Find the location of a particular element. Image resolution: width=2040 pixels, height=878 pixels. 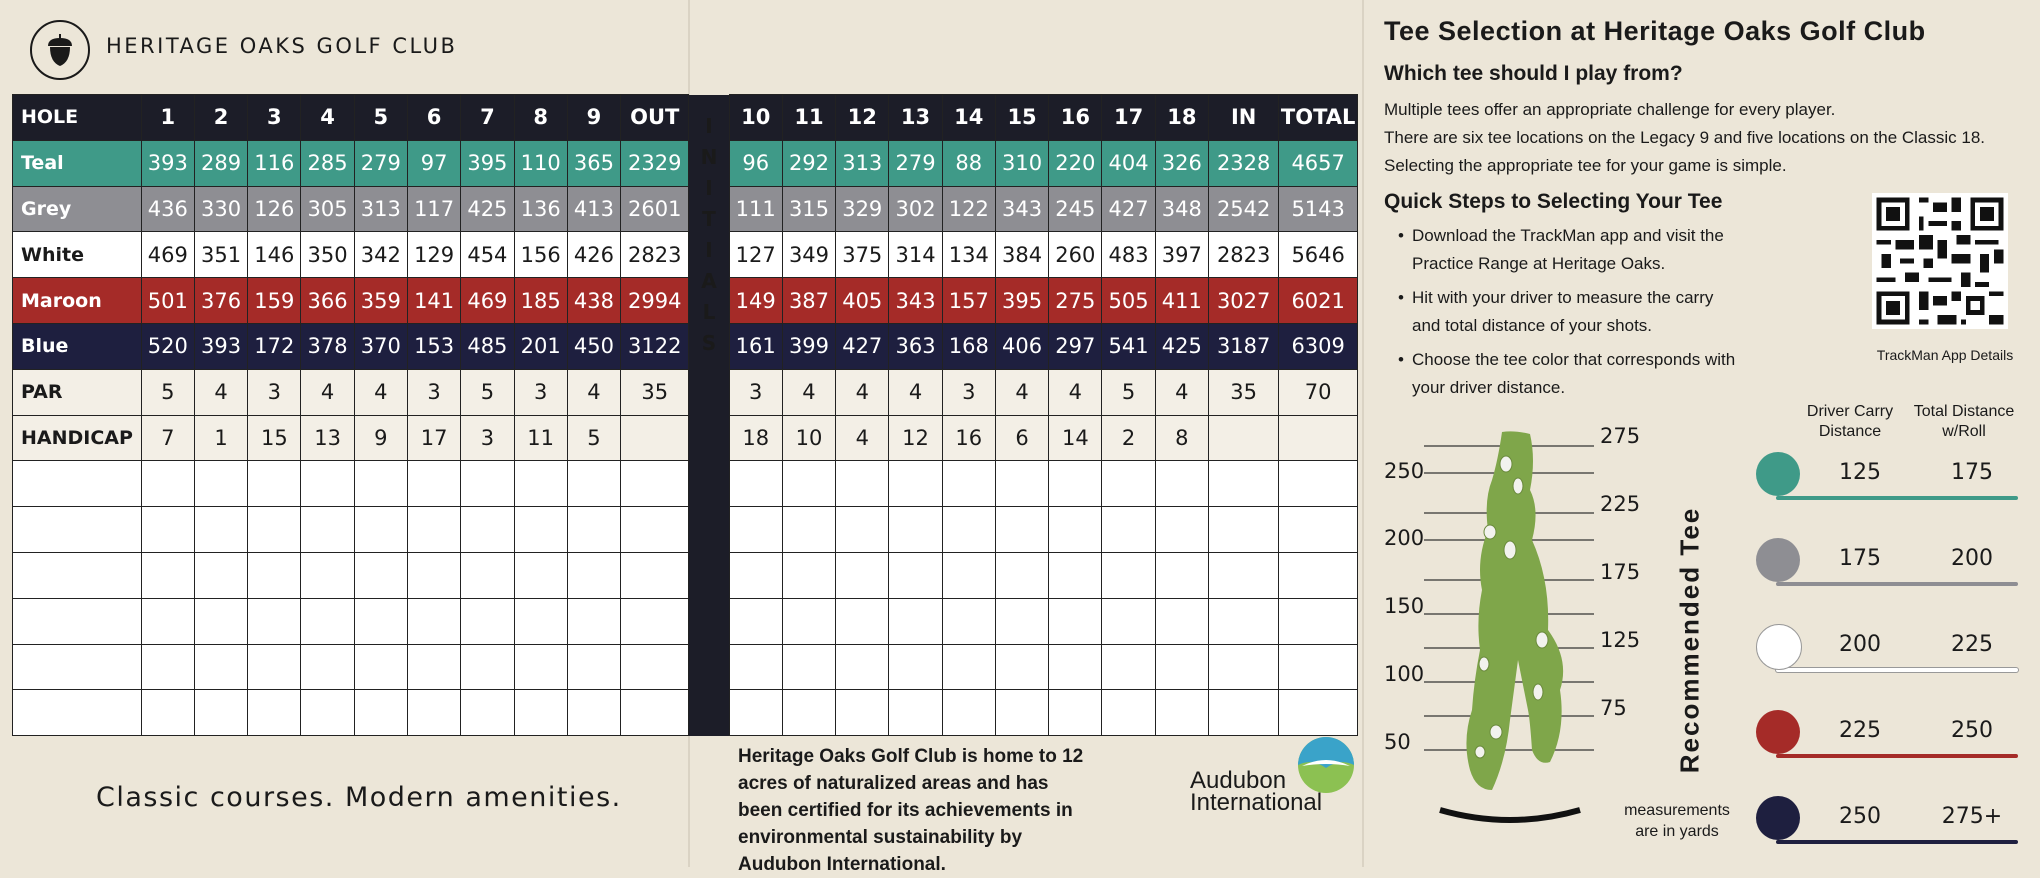

qr-code-icon is located at coordinates (1940, 261).